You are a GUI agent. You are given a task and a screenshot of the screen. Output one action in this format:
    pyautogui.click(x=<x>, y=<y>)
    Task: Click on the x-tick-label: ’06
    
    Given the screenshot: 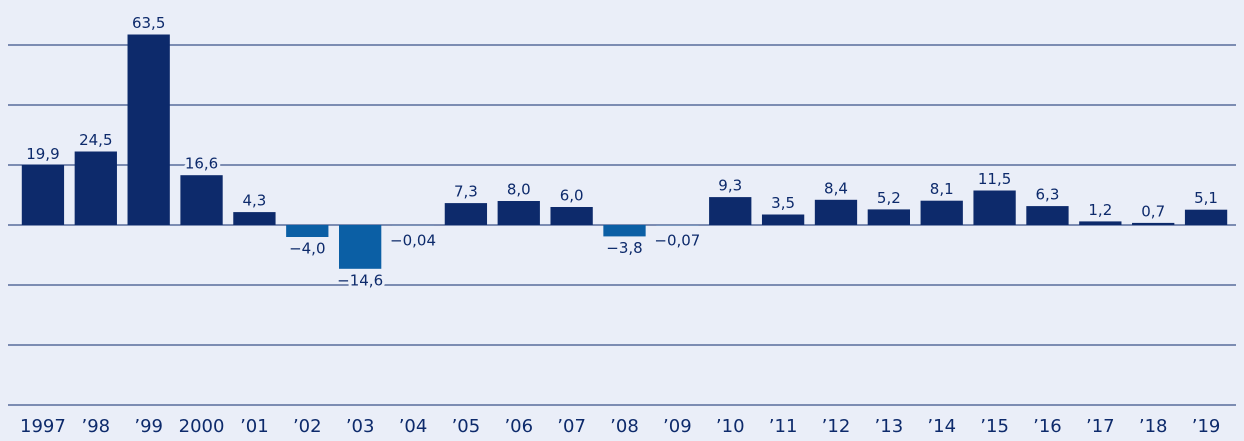 What is the action you would take?
    pyautogui.click(x=518, y=426)
    